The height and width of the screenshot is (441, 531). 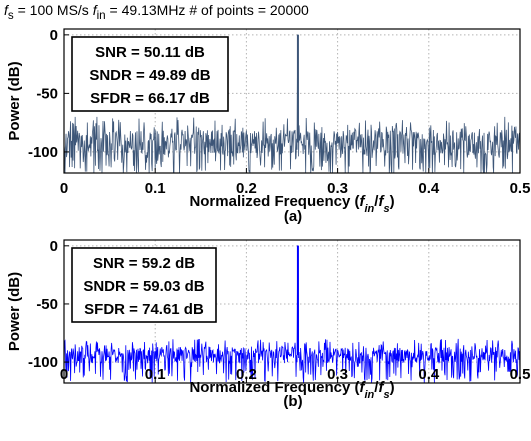 I want to click on metric-annotation: SNR = 50.11 dB, so click(x=150, y=52).